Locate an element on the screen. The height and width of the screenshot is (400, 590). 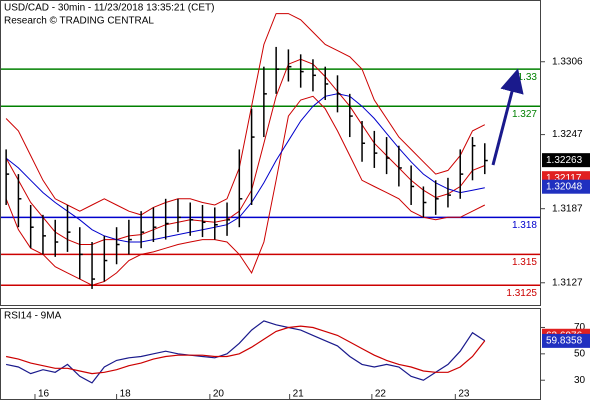
y-tick-label: 70 is located at coordinates (580, 327).